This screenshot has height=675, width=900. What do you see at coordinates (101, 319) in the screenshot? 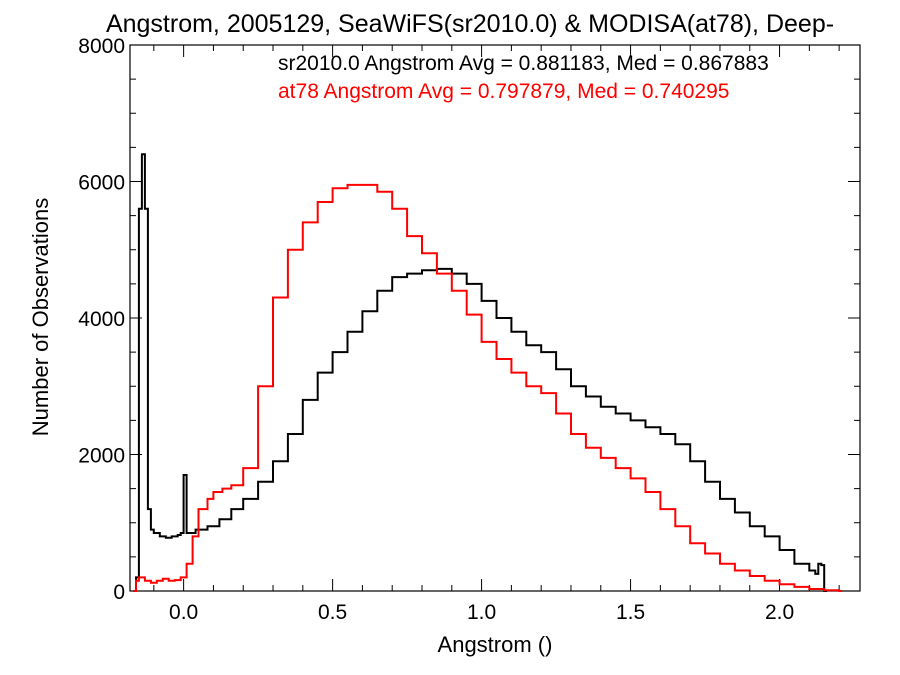
I see `y-tick-label: 4000` at bounding box center [101, 319].